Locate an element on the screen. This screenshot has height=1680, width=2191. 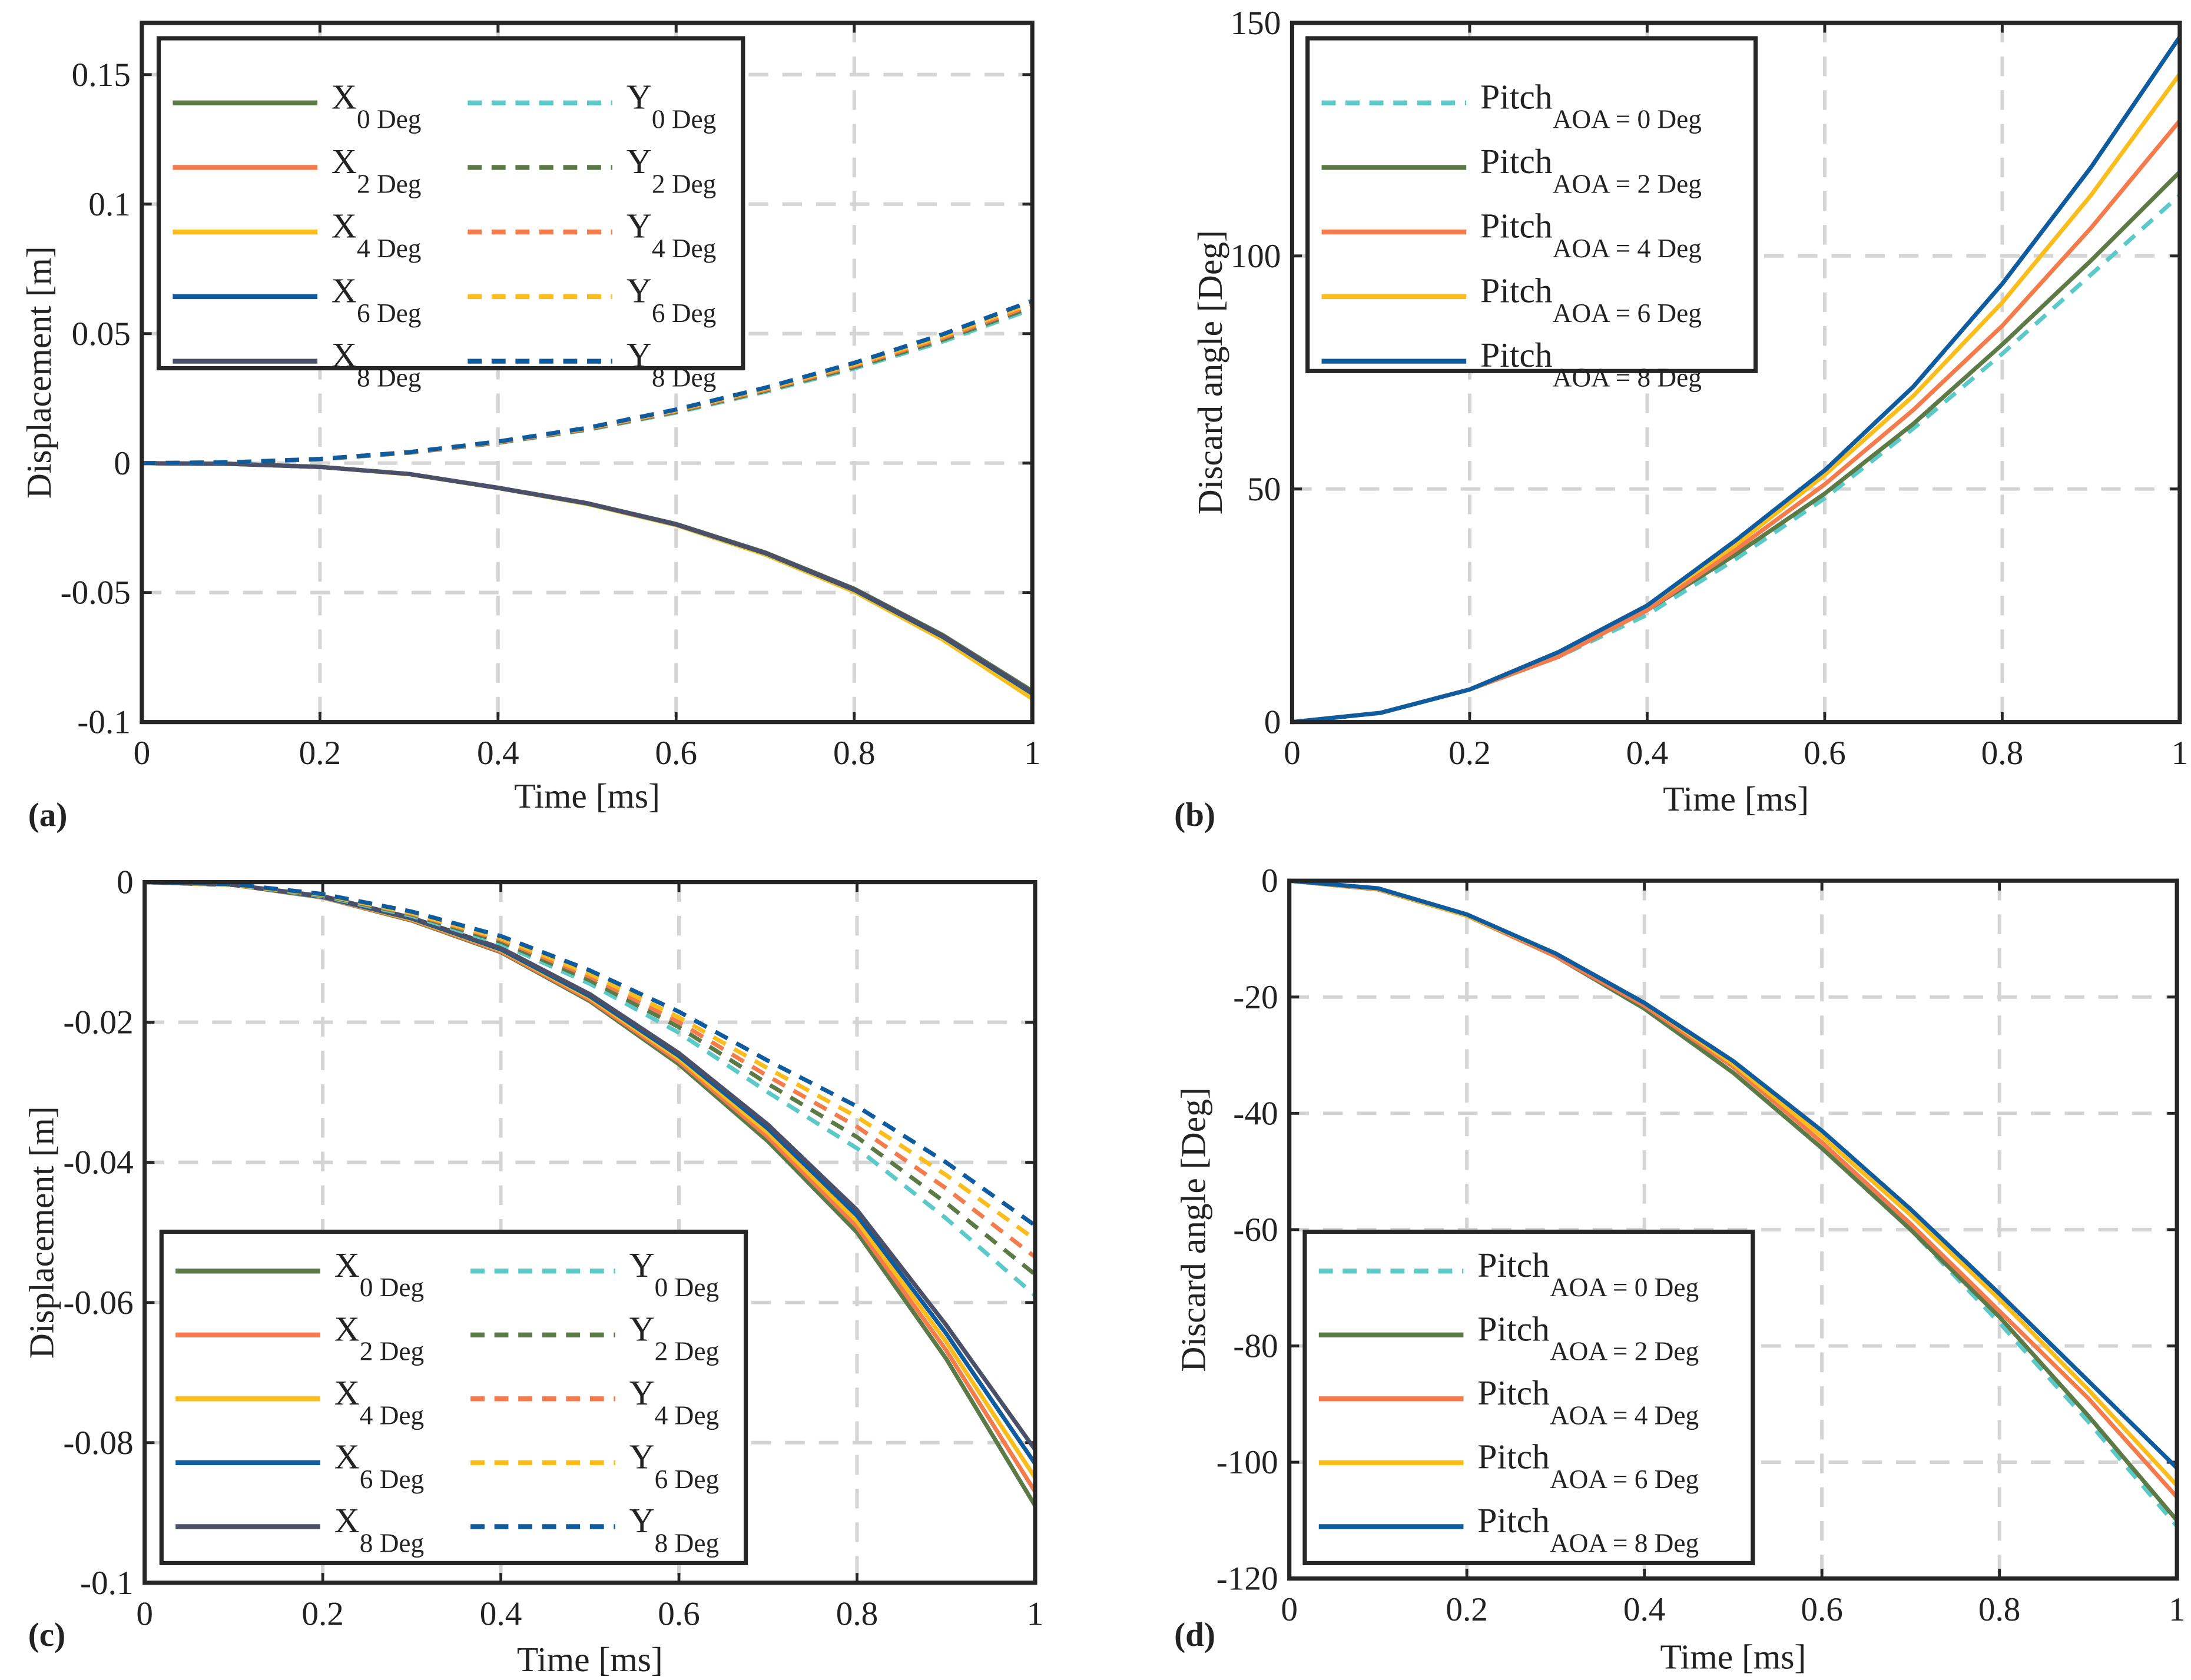
series-line-y-6-deg is located at coordinates (591, 1060).